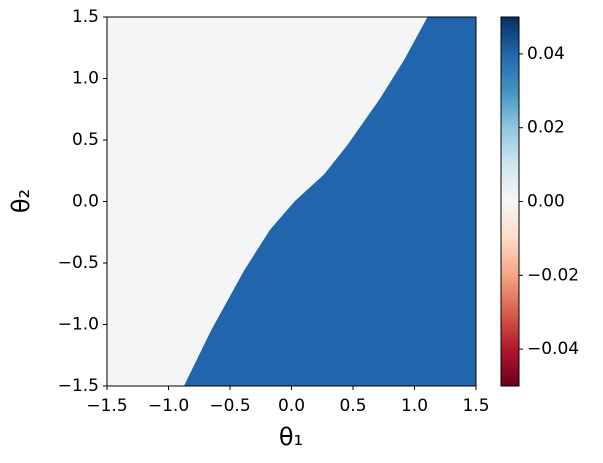 This screenshot has width=603, height=463. Describe the element at coordinates (291, 406) in the screenshot. I see `x-tick-label: 0.0` at that location.